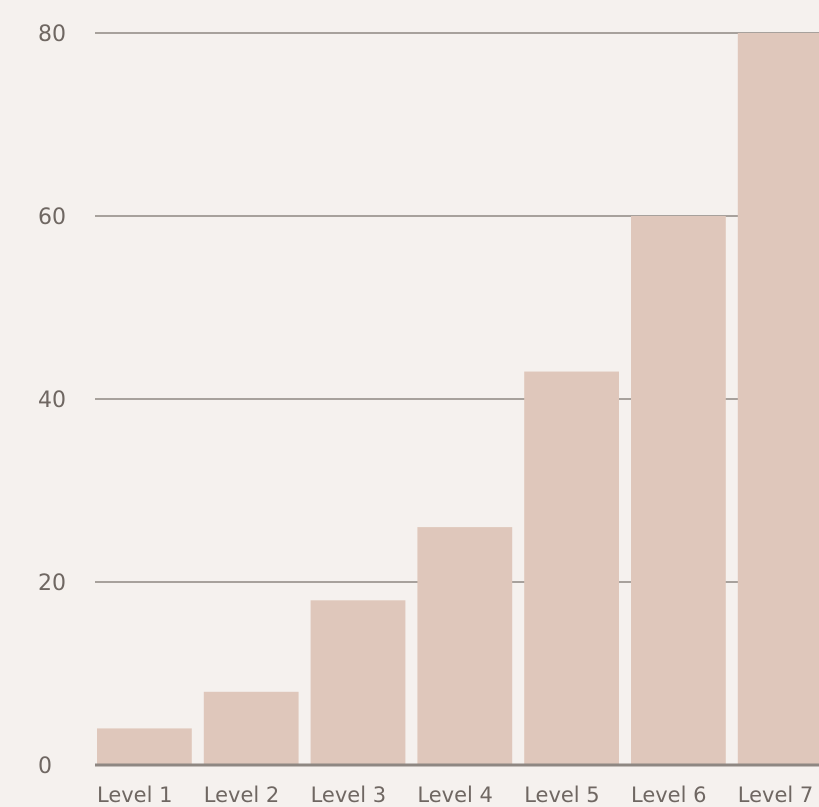 The height and width of the screenshot is (807, 819). I want to click on x-tick-label: Level 7, so click(775, 795).